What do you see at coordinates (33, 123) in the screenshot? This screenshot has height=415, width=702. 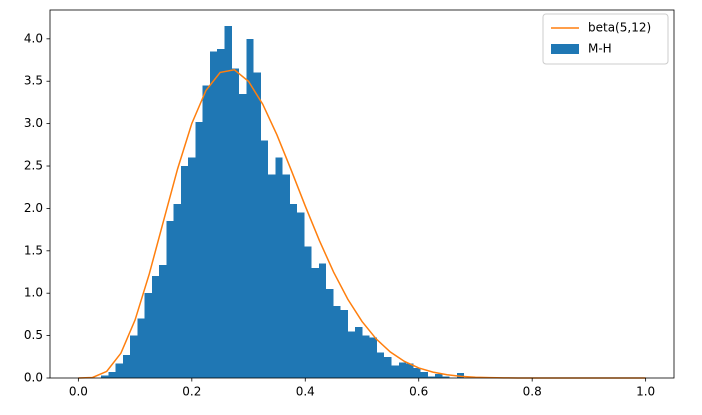 I see `y-tick-label: 3.0` at bounding box center [33, 123].